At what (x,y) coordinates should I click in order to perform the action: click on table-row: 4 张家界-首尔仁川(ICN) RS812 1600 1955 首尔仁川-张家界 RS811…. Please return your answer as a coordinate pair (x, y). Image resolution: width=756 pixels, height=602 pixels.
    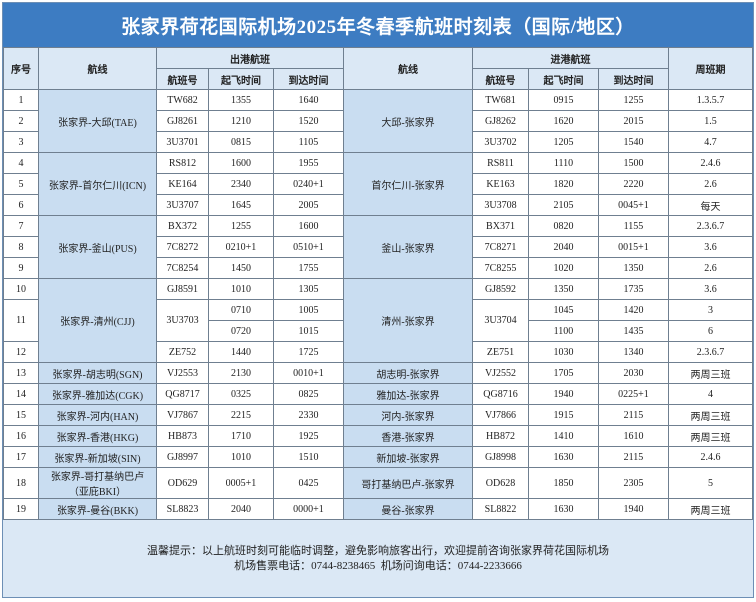
    Looking at the image, I should click on (378, 184).